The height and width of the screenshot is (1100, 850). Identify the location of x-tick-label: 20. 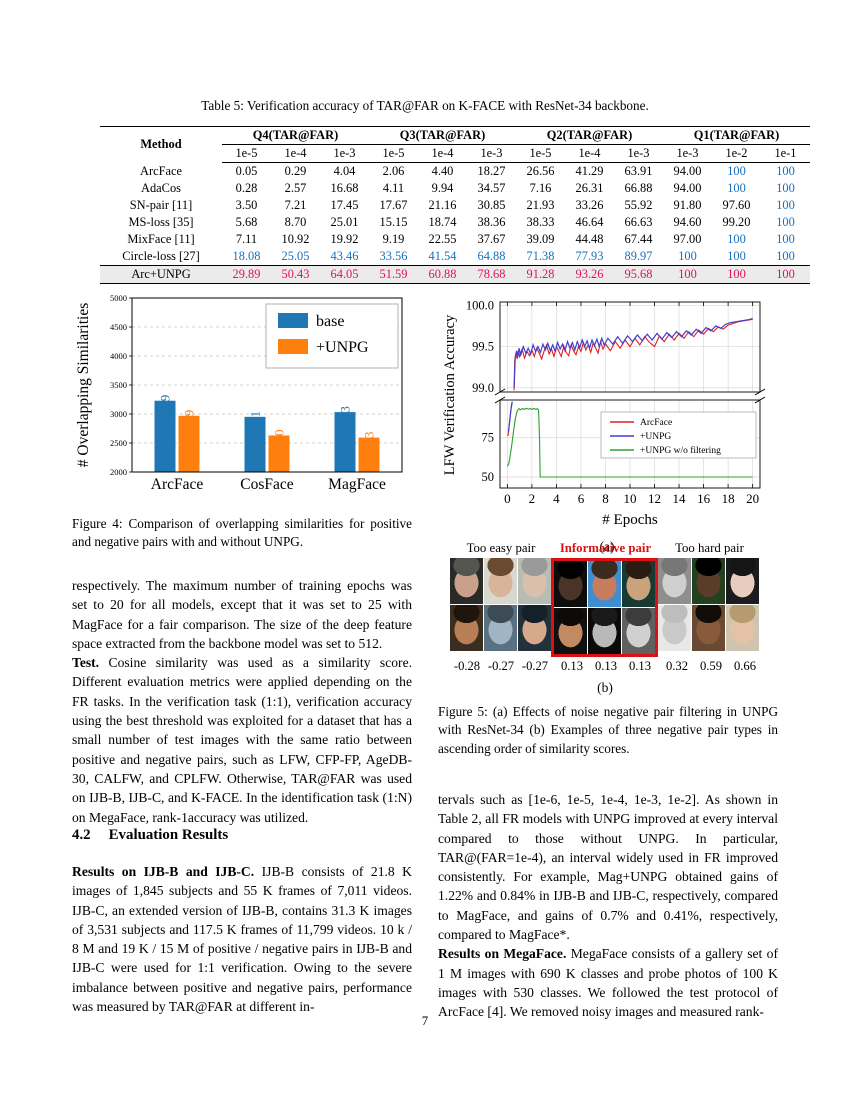
(752, 498).